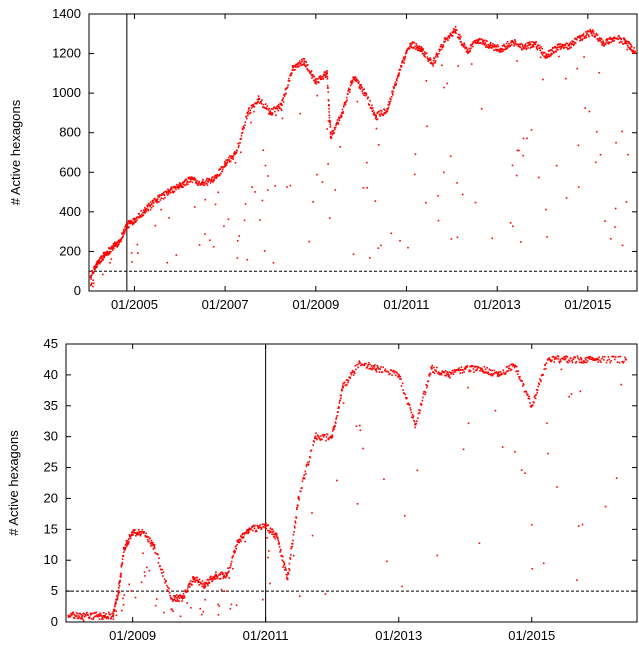  Describe the element at coordinates (70, 250) in the screenshot. I see `y-tick-label: 200` at that location.